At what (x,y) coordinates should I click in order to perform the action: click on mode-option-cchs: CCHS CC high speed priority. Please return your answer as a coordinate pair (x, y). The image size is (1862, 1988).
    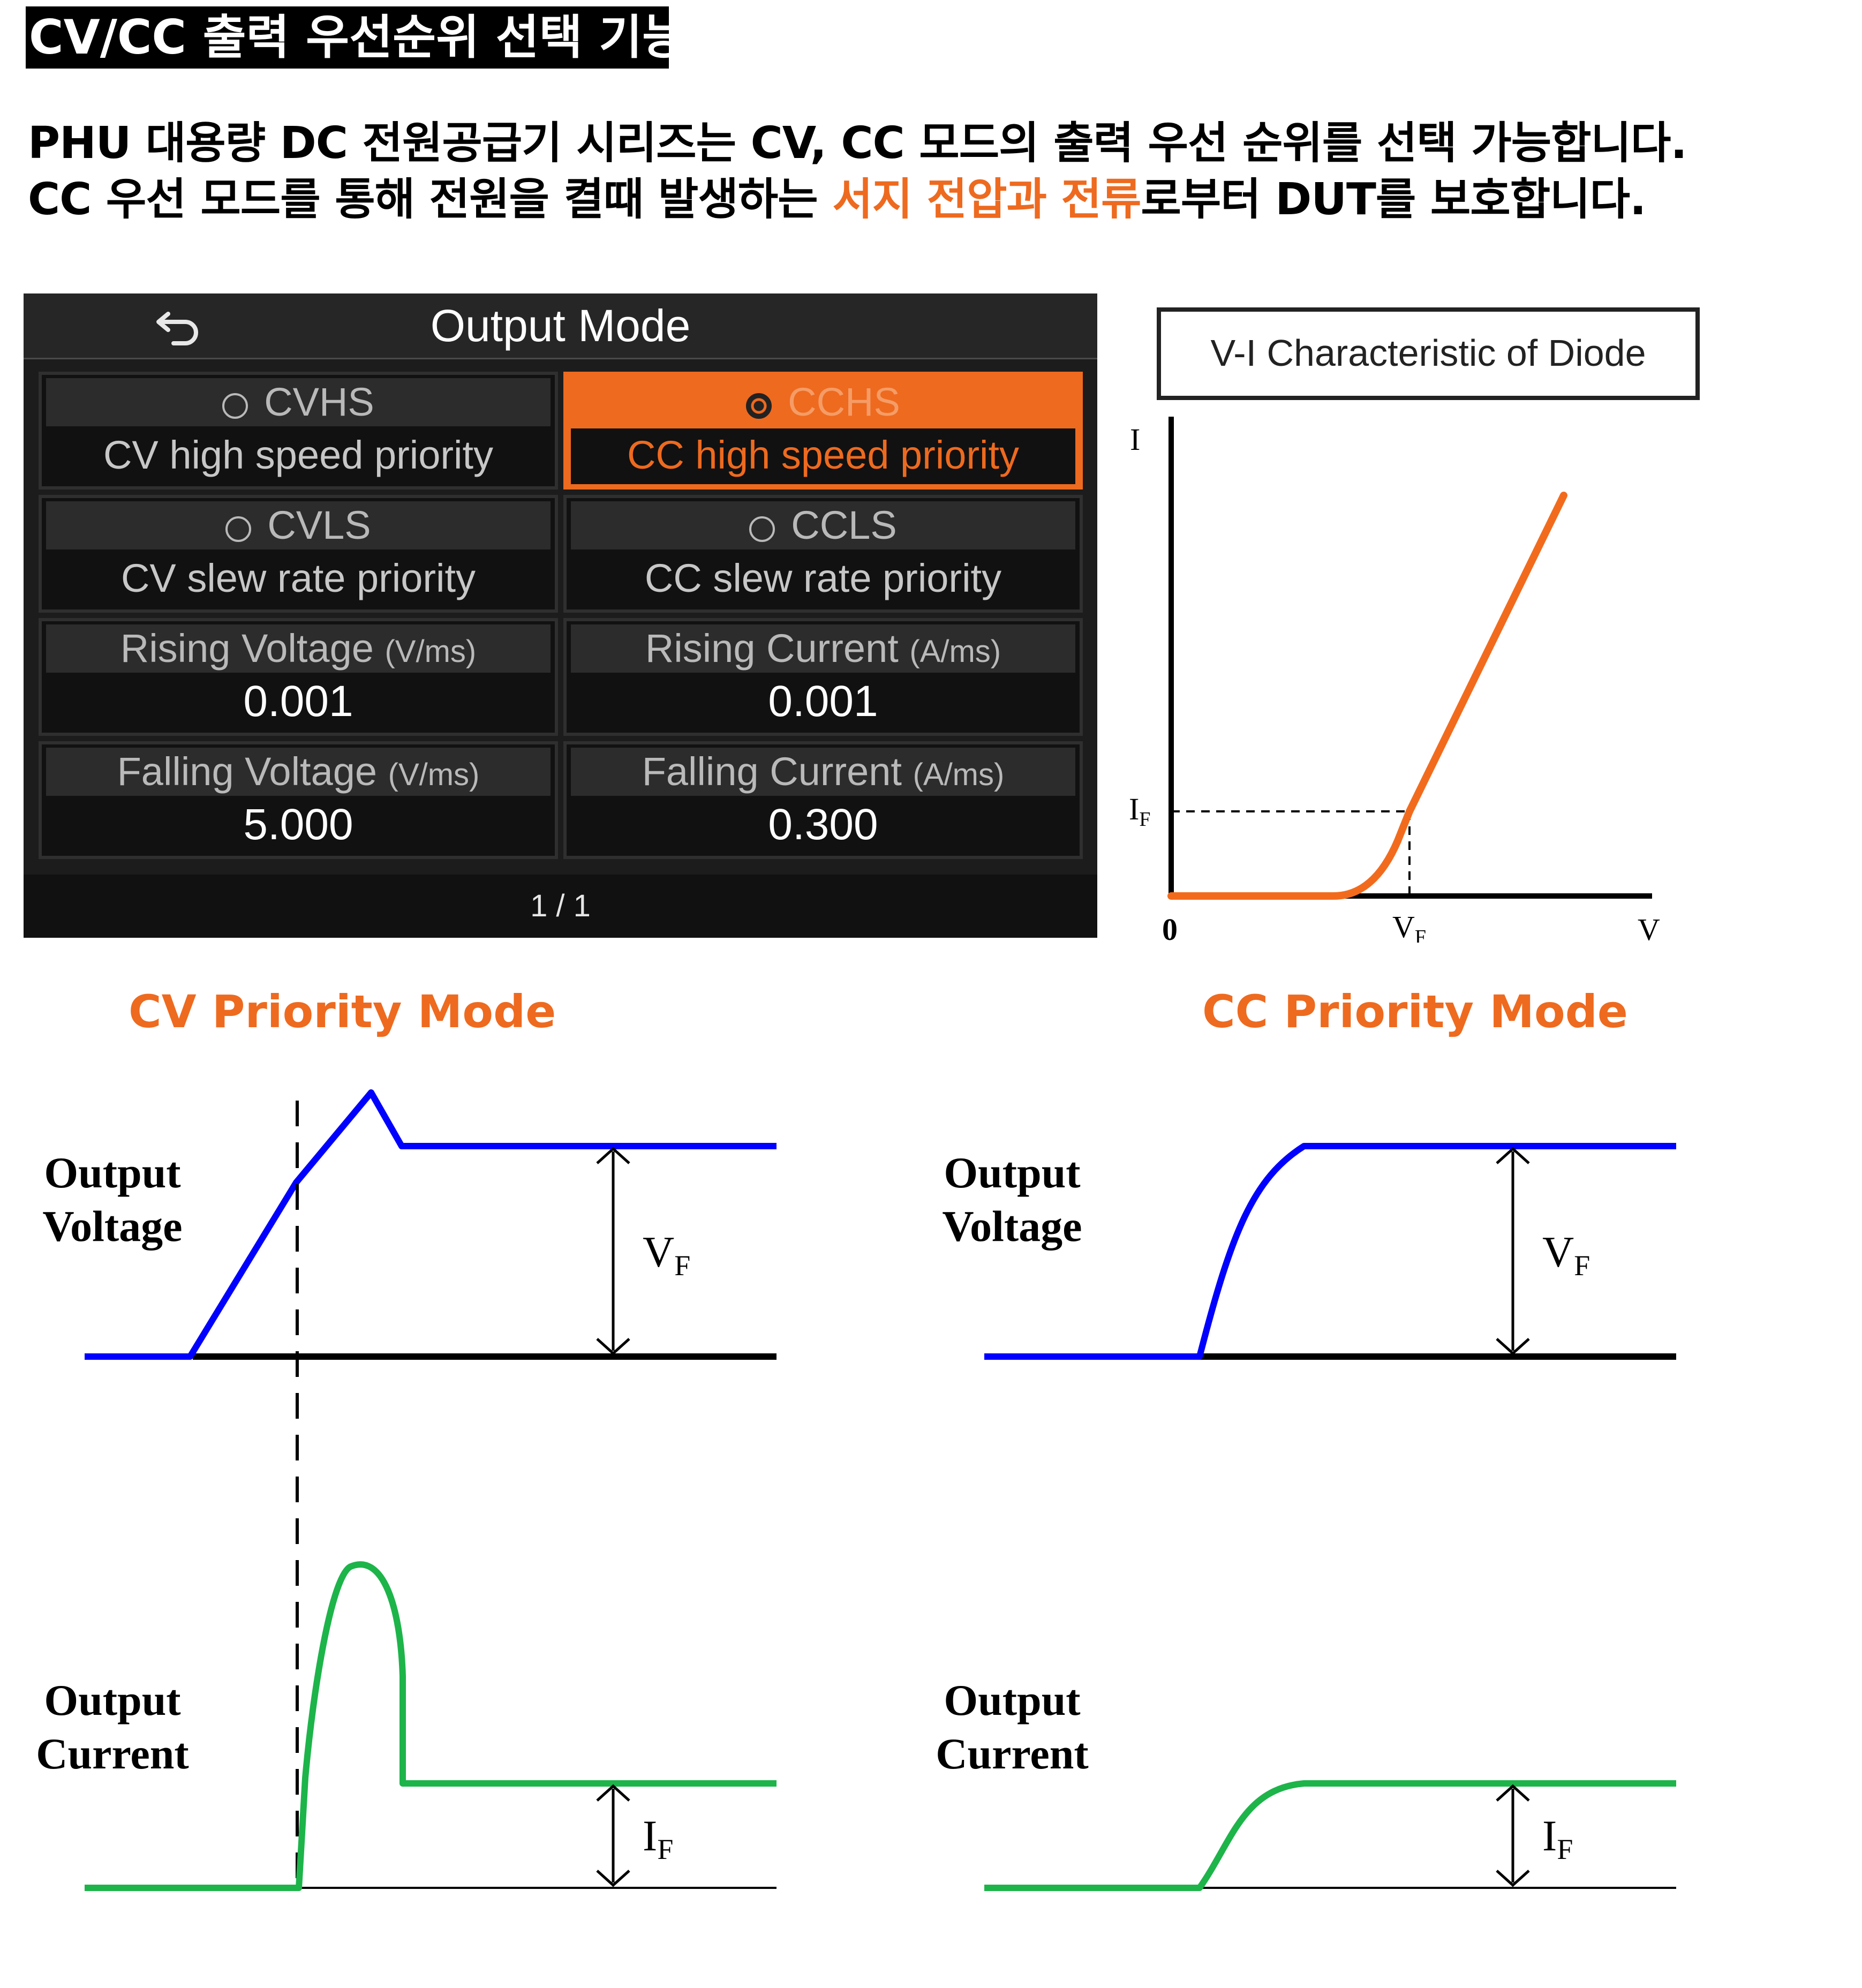
    Looking at the image, I should click on (823, 431).